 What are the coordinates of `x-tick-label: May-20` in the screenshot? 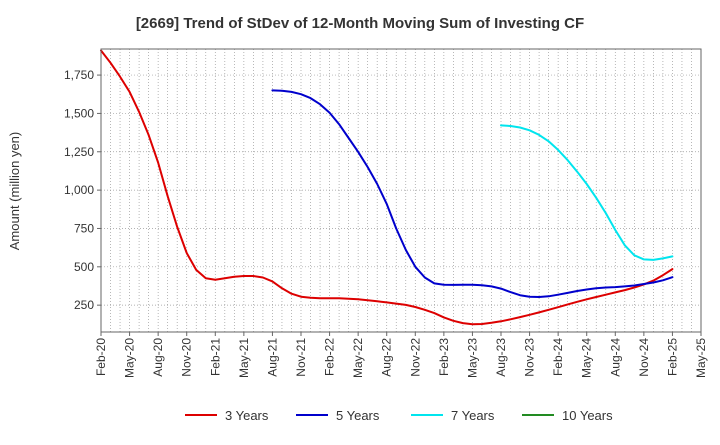 It's located at (130, 358).